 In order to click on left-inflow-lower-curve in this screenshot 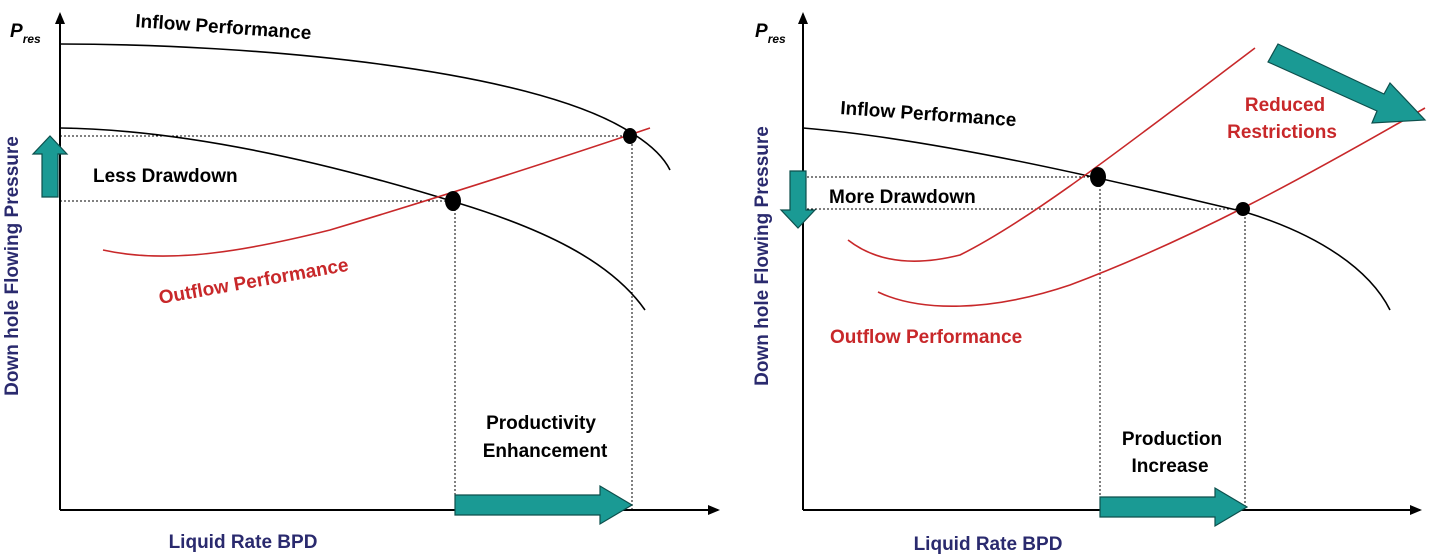, I will do `click(352, 219)`.